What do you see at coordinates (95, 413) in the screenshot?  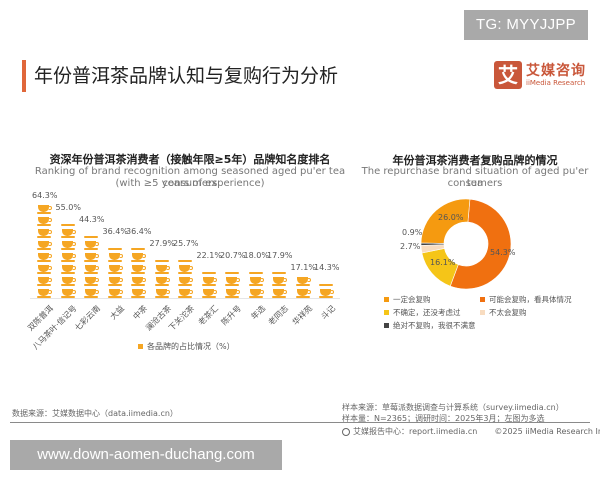 I see `data-source-note: 数据来源：艾媒数据中心（data.iimedia.cn）` at bounding box center [95, 413].